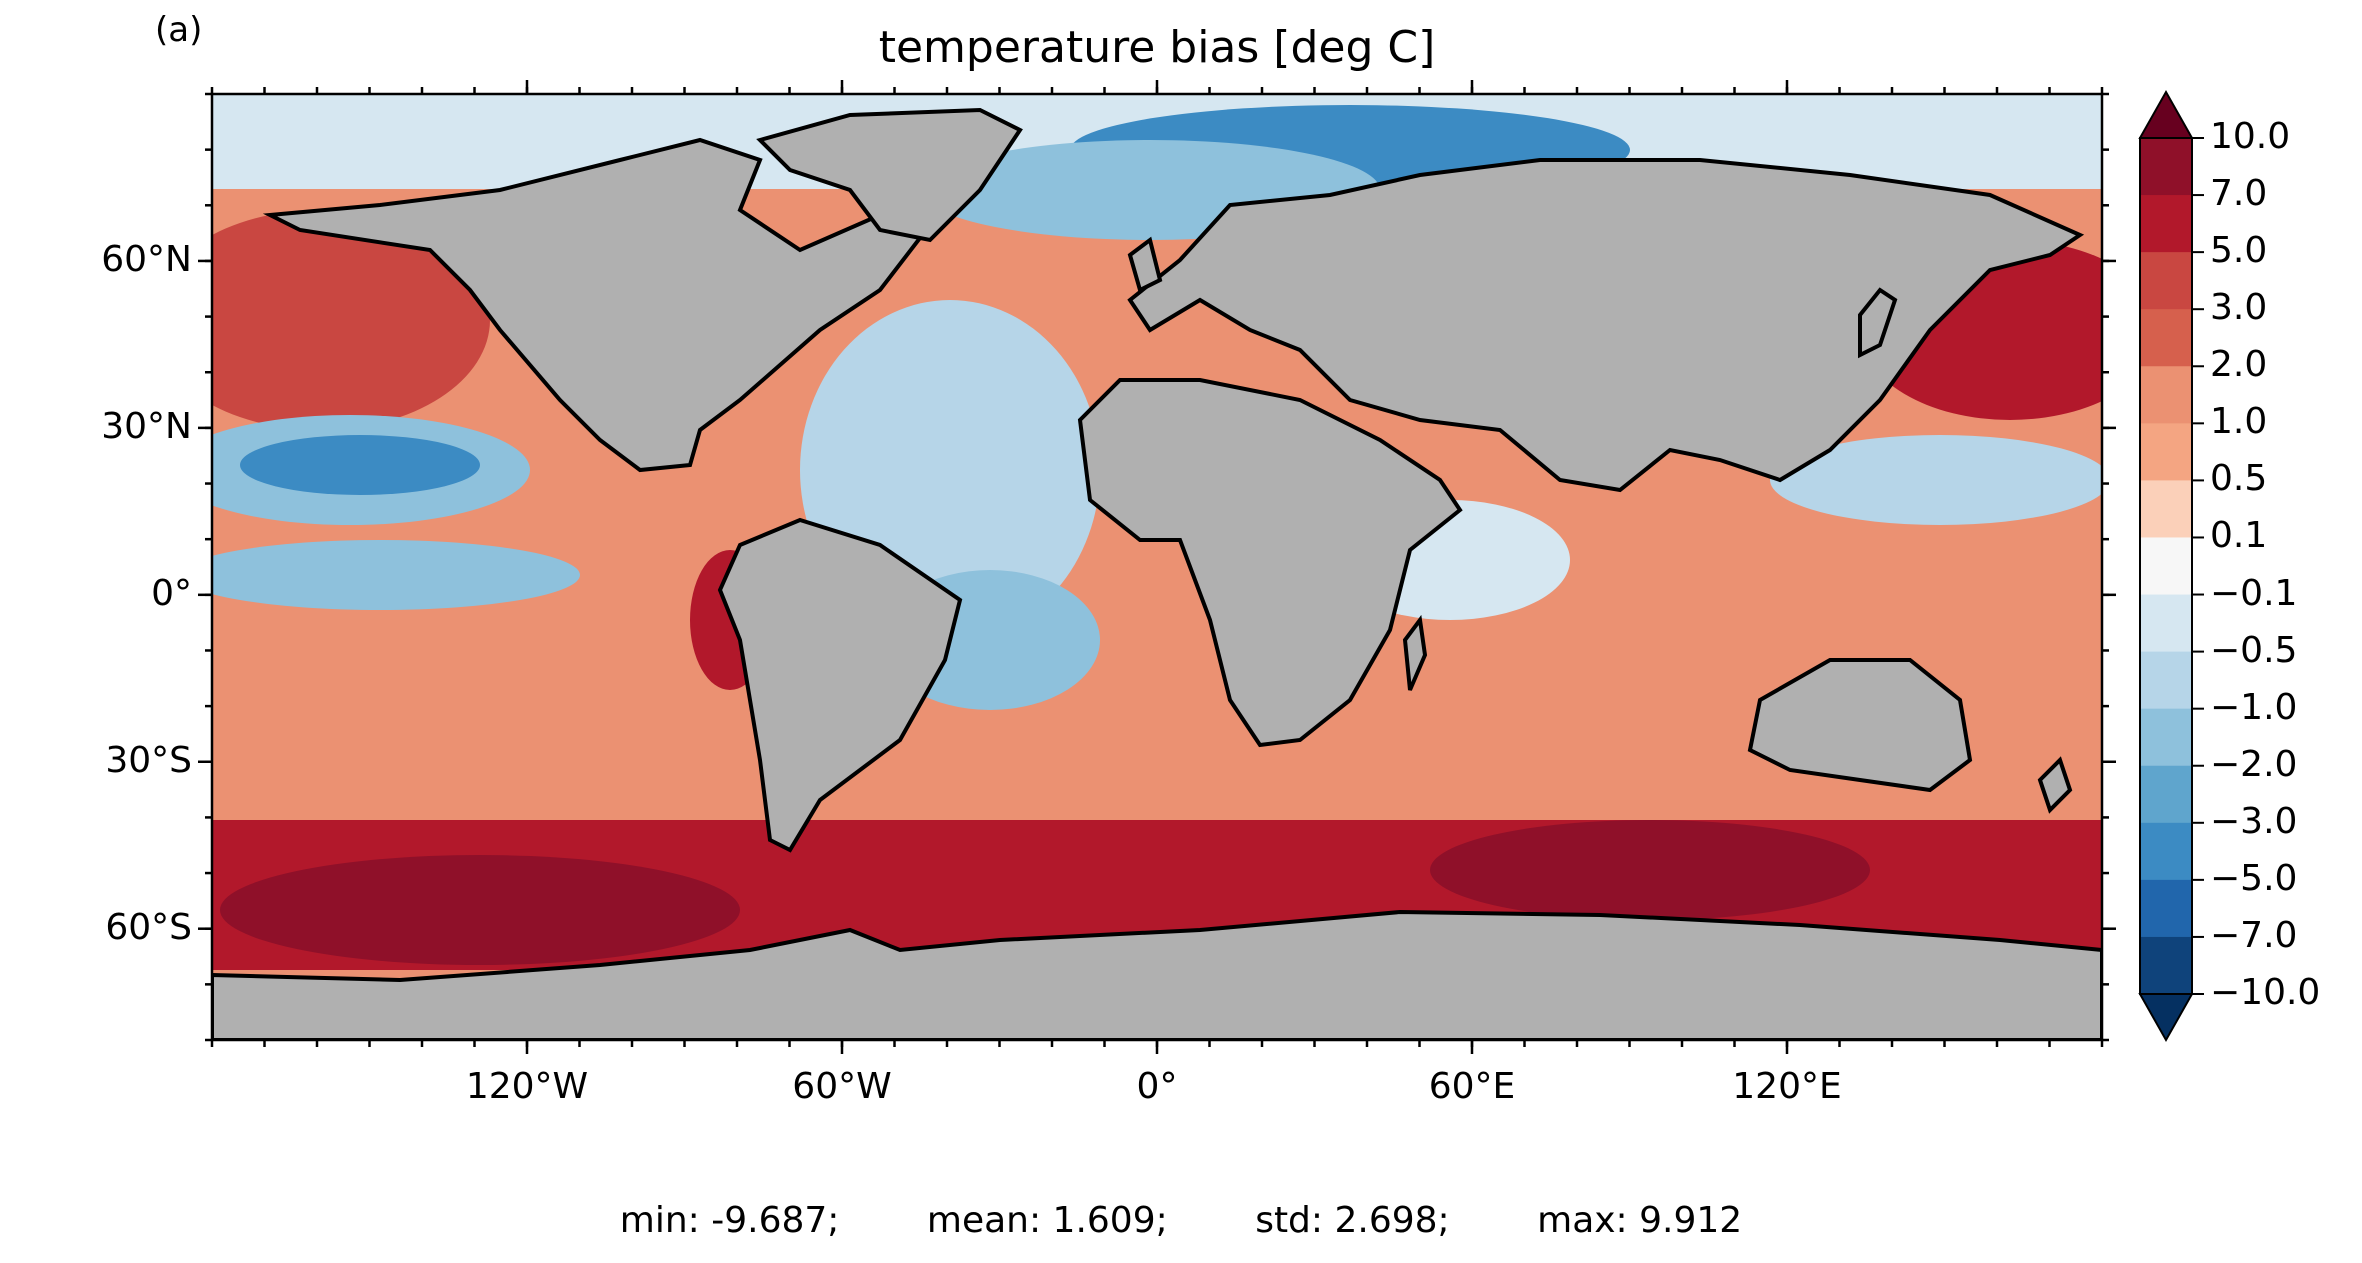 The width and height of the screenshot is (2362, 1263). Describe the element at coordinates (351, 320) in the screenshot. I see `npac-warm-bias` at that location.